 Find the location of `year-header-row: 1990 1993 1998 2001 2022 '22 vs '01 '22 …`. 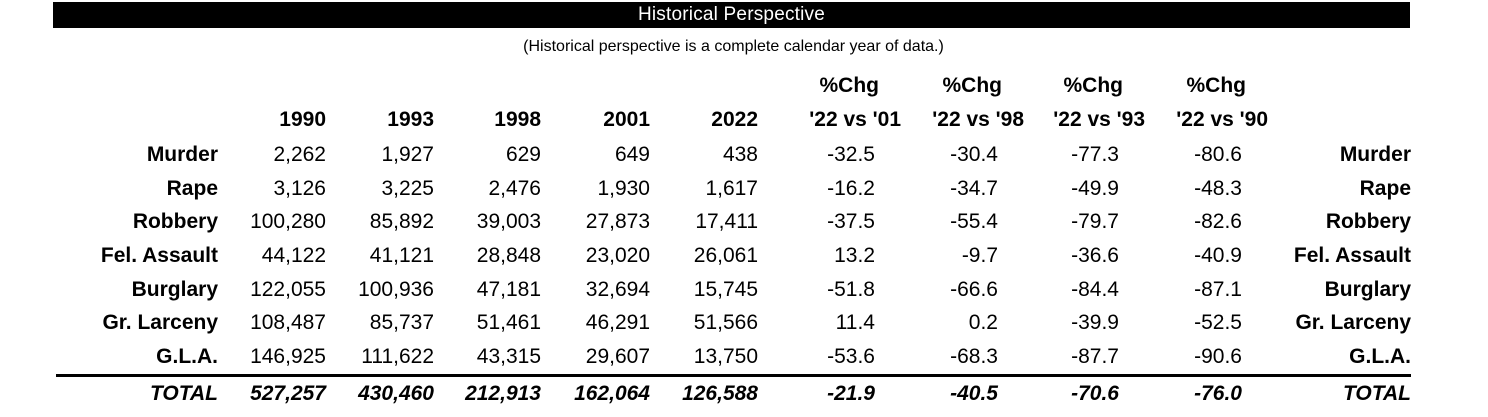

year-header-row: 1990 1993 1998 2001 2022 '22 vs '01 '22 … is located at coordinates (733, 120).